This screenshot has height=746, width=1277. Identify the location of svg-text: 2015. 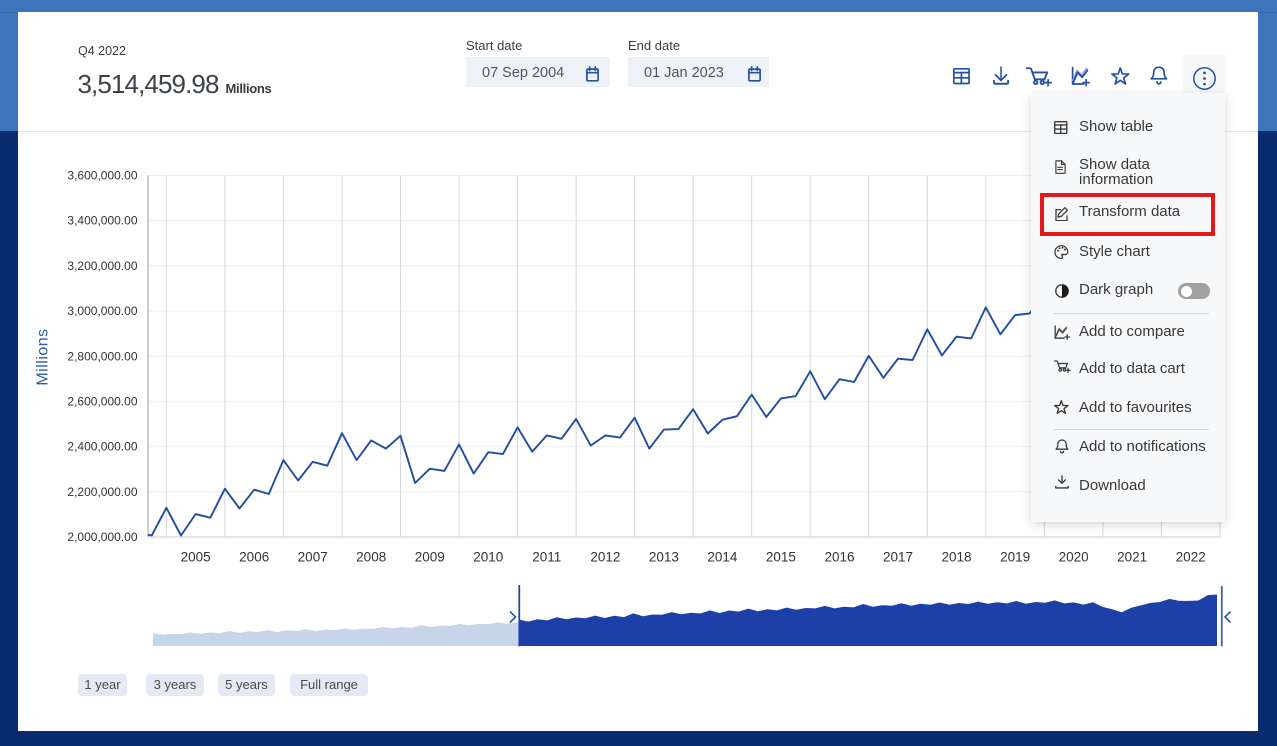
(781, 557).